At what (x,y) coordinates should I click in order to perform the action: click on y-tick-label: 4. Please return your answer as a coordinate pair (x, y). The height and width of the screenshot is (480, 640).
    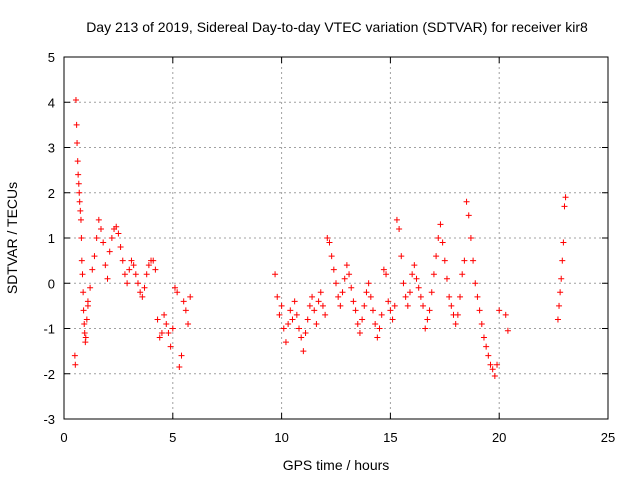
    Looking at the image, I should click on (51, 102).